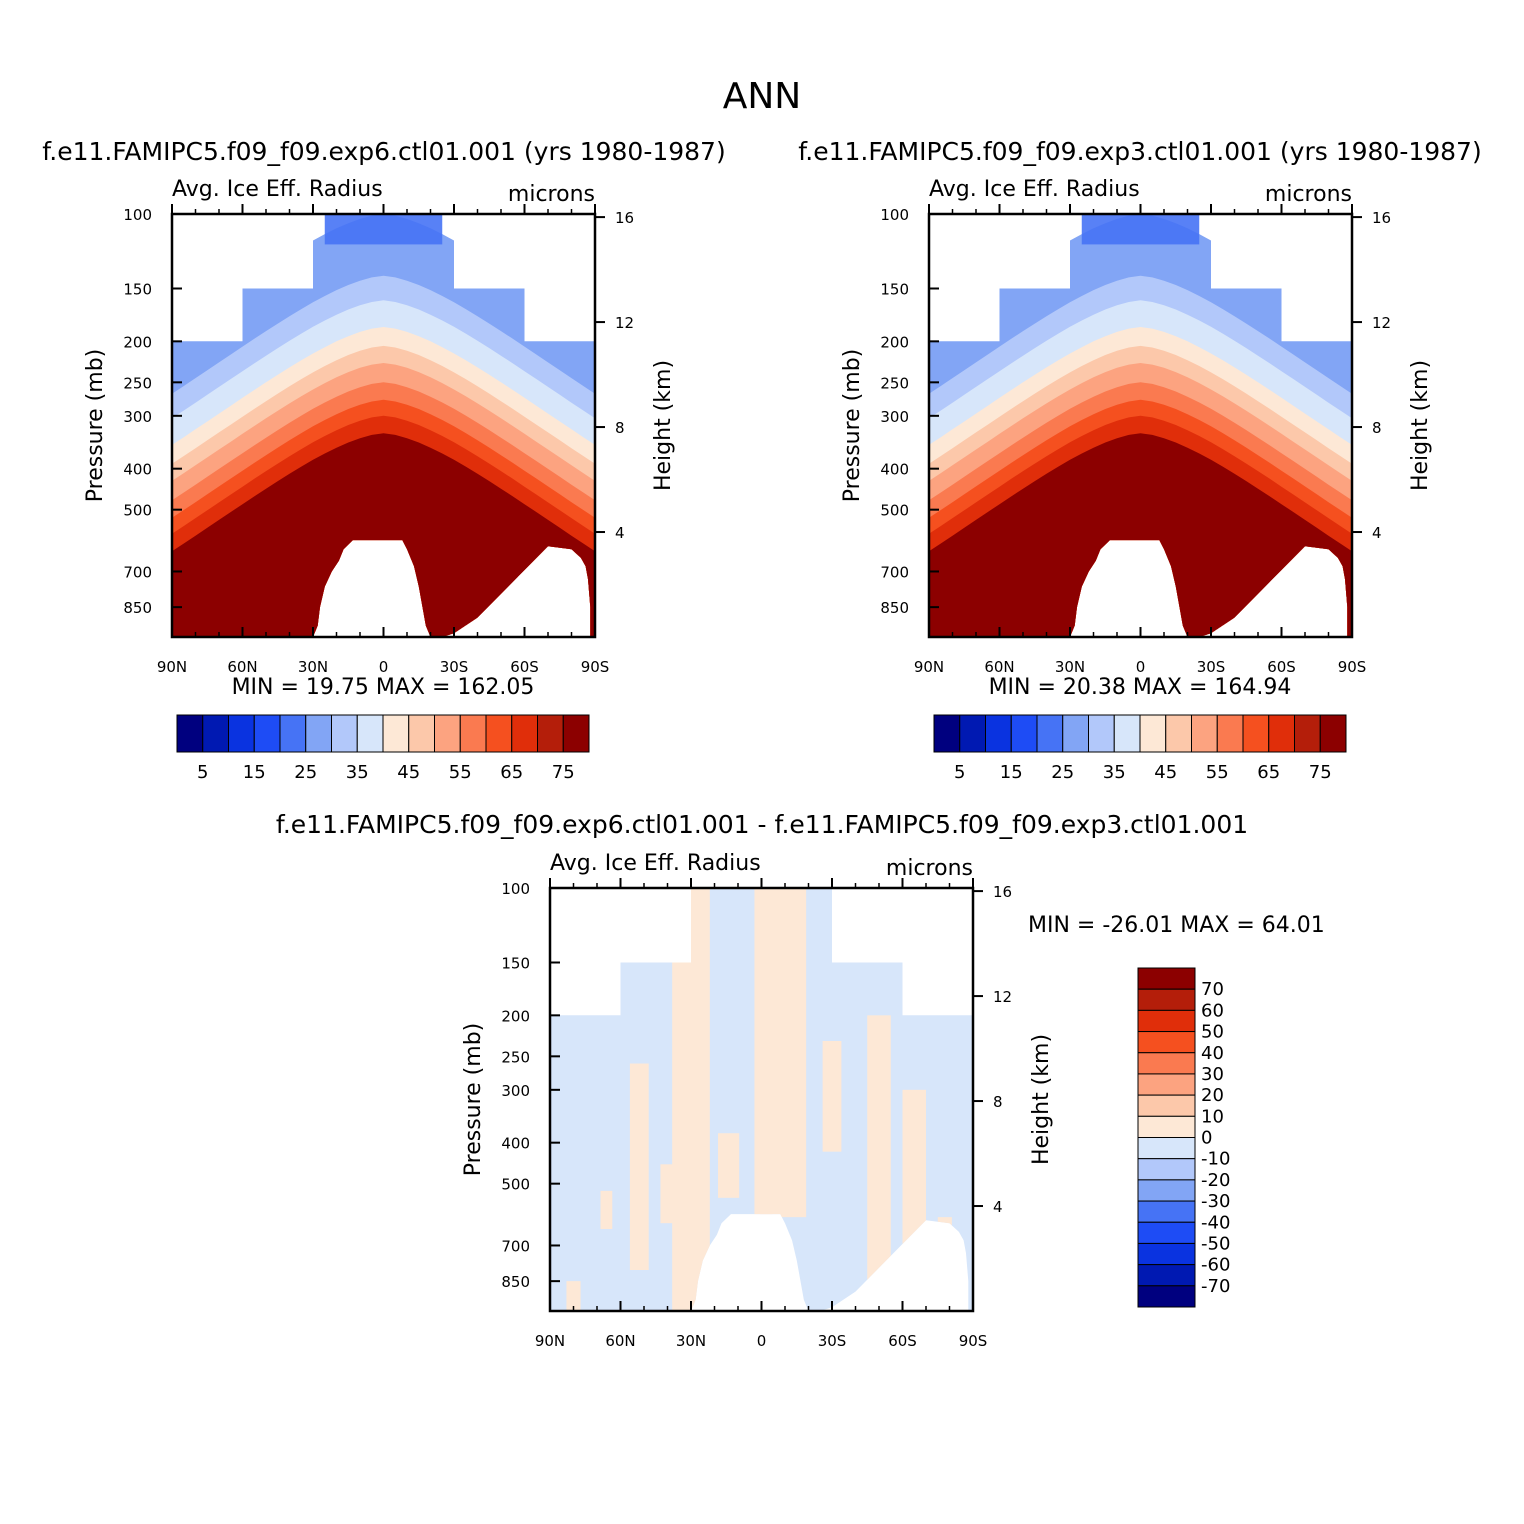  I want to click on colorbar-label: 5, so click(202, 772).